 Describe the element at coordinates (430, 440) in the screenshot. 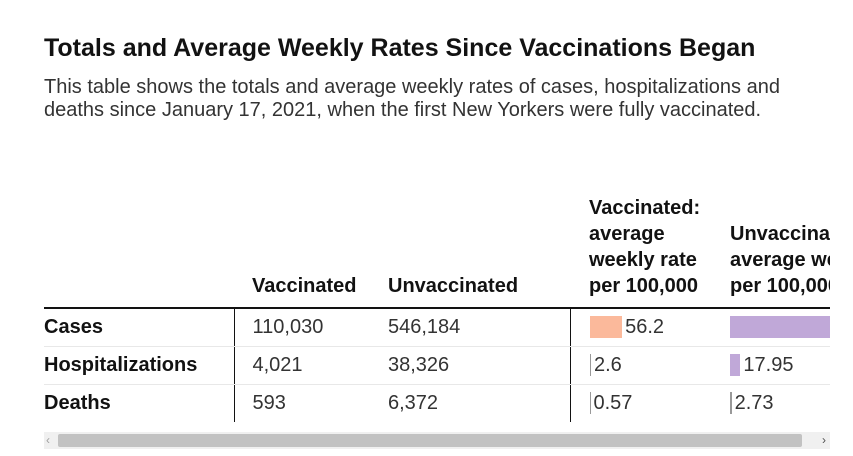

I see `scrollbar-thumb` at that location.